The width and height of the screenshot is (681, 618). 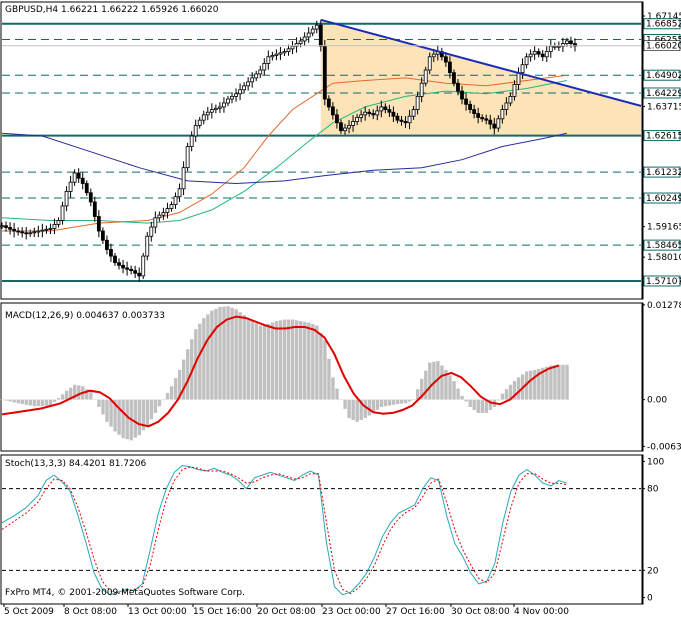 What do you see at coordinates (655, 462) in the screenshot?
I see `stoch-tick-label: 100` at bounding box center [655, 462].